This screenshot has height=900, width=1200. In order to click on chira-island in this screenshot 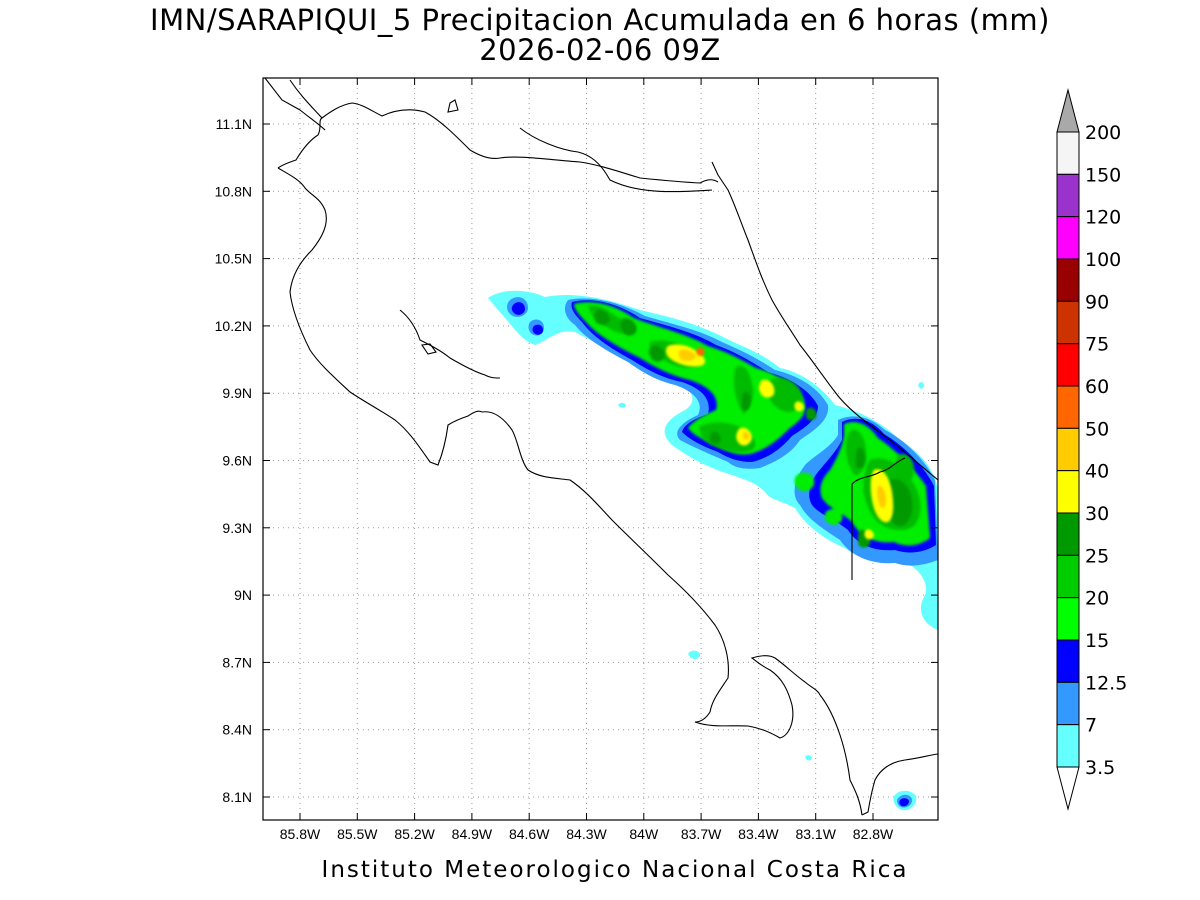, I will do `click(429, 349)`.